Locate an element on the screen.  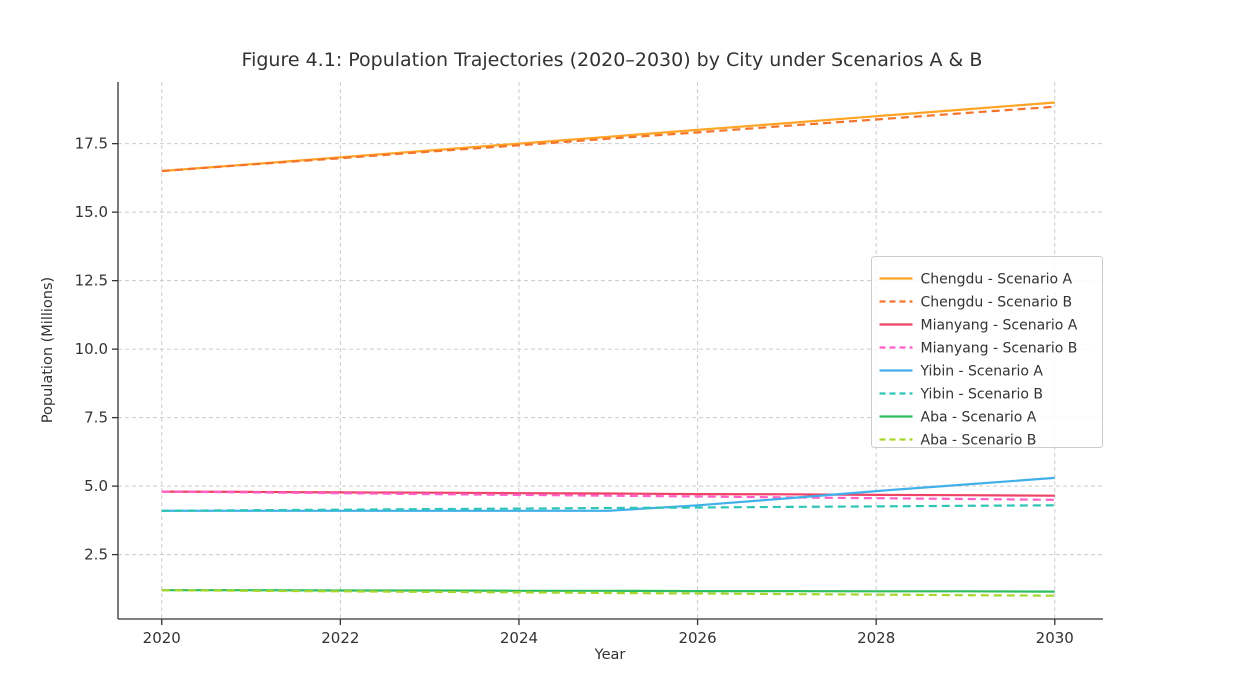
legend-item-mianyang-scenario-b: Mianyang - Scenario B is located at coordinates (978, 349).